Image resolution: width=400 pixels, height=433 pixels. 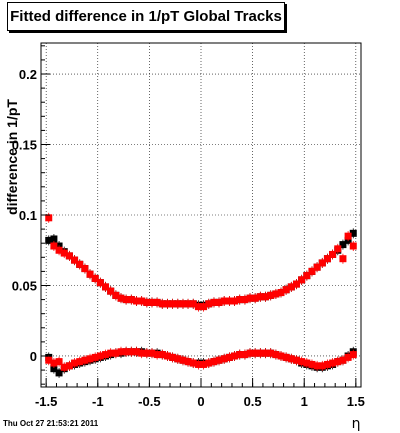 What do you see at coordinates (28, 215) in the screenshot?
I see `y-tick-label: 0.1` at bounding box center [28, 215].